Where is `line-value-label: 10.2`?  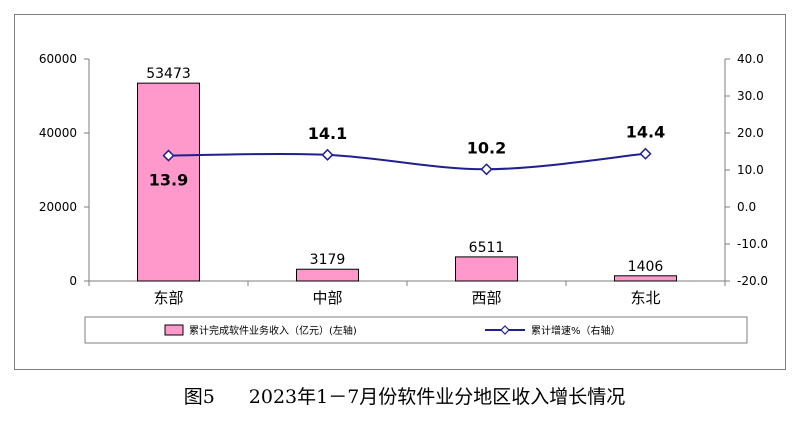
line-value-label: 10.2 is located at coordinates (486, 147).